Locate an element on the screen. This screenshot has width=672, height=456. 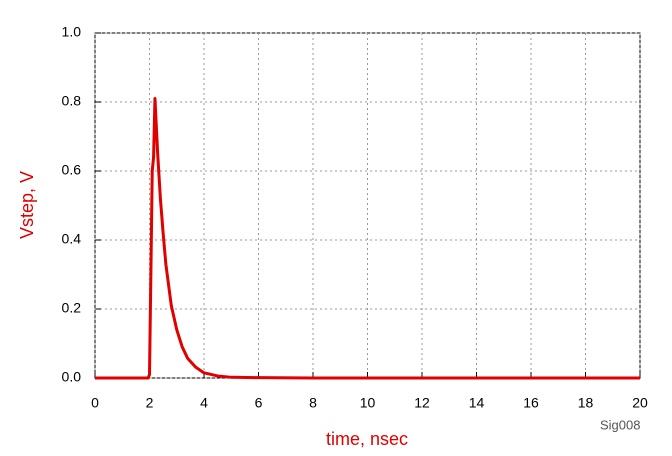
watermark: Sig008 is located at coordinates (620, 424).